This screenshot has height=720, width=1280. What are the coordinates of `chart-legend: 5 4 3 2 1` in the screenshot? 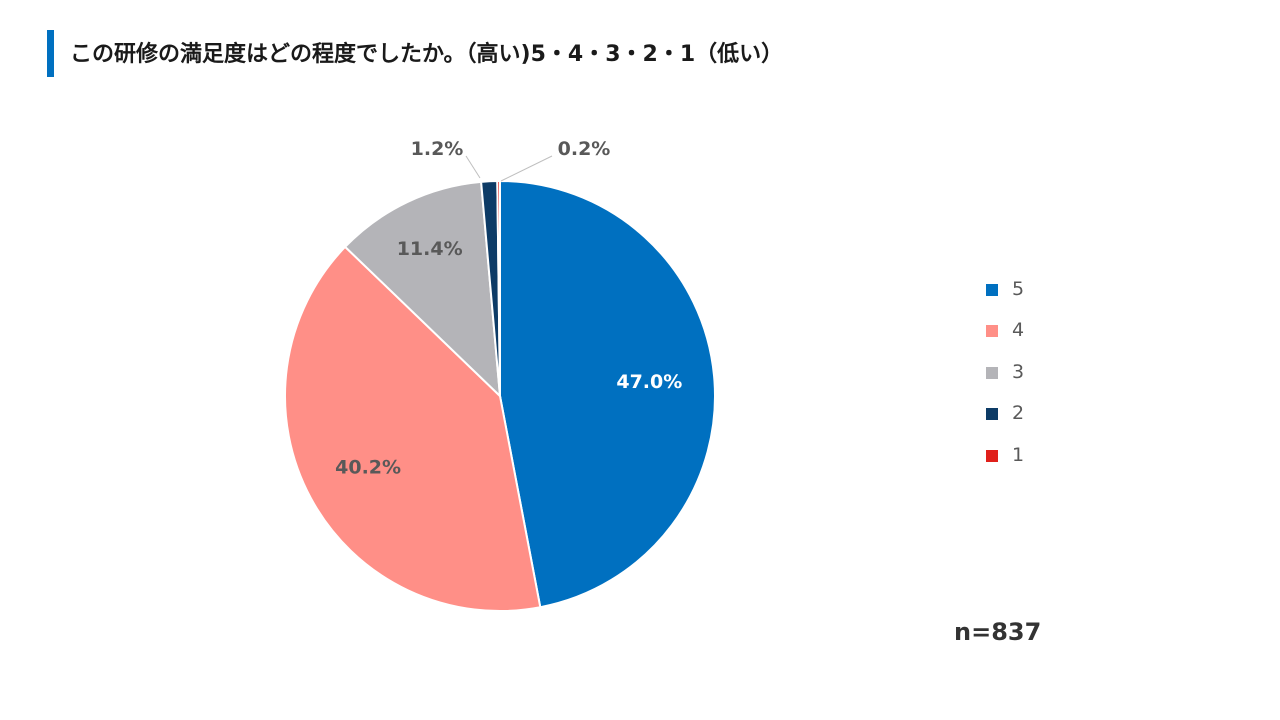 It's located at (1005, 372).